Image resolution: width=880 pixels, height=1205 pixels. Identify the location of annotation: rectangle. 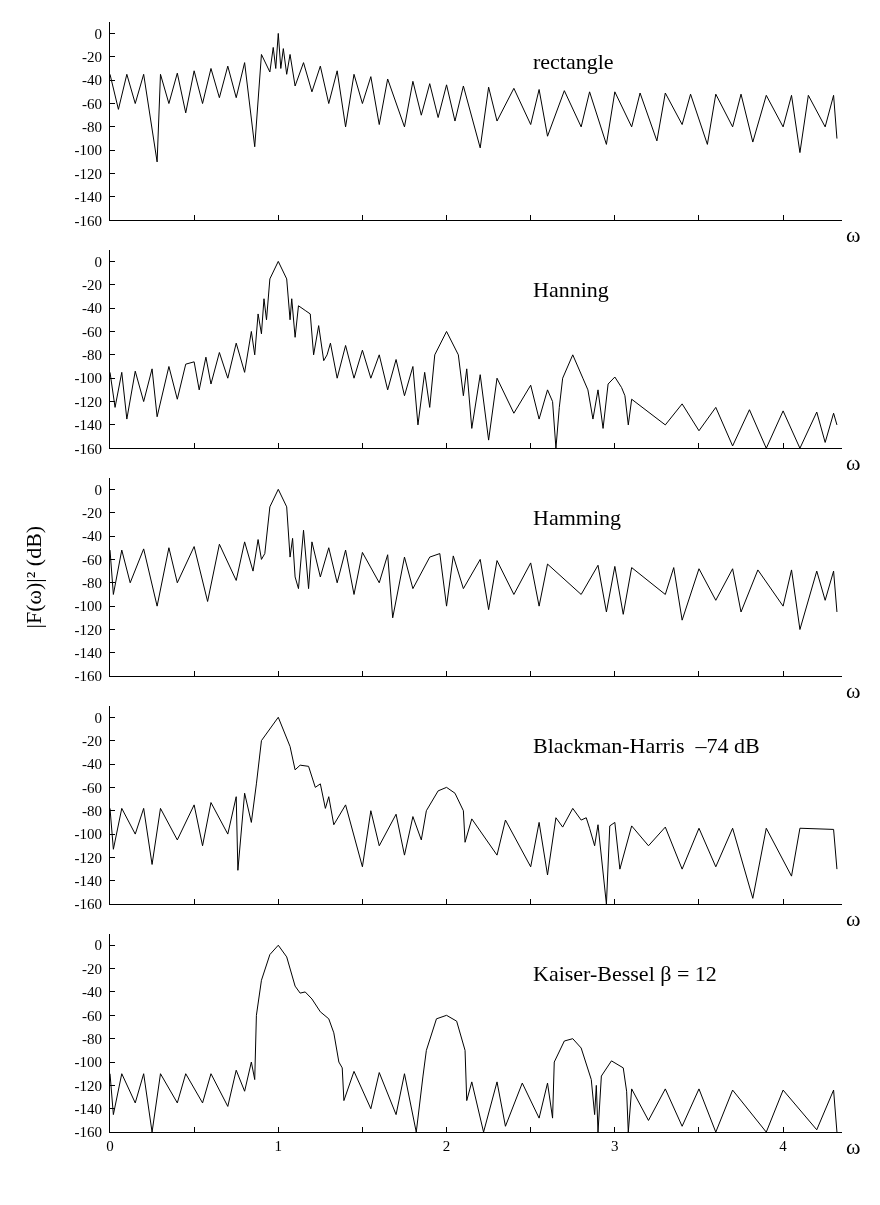
(573, 61).